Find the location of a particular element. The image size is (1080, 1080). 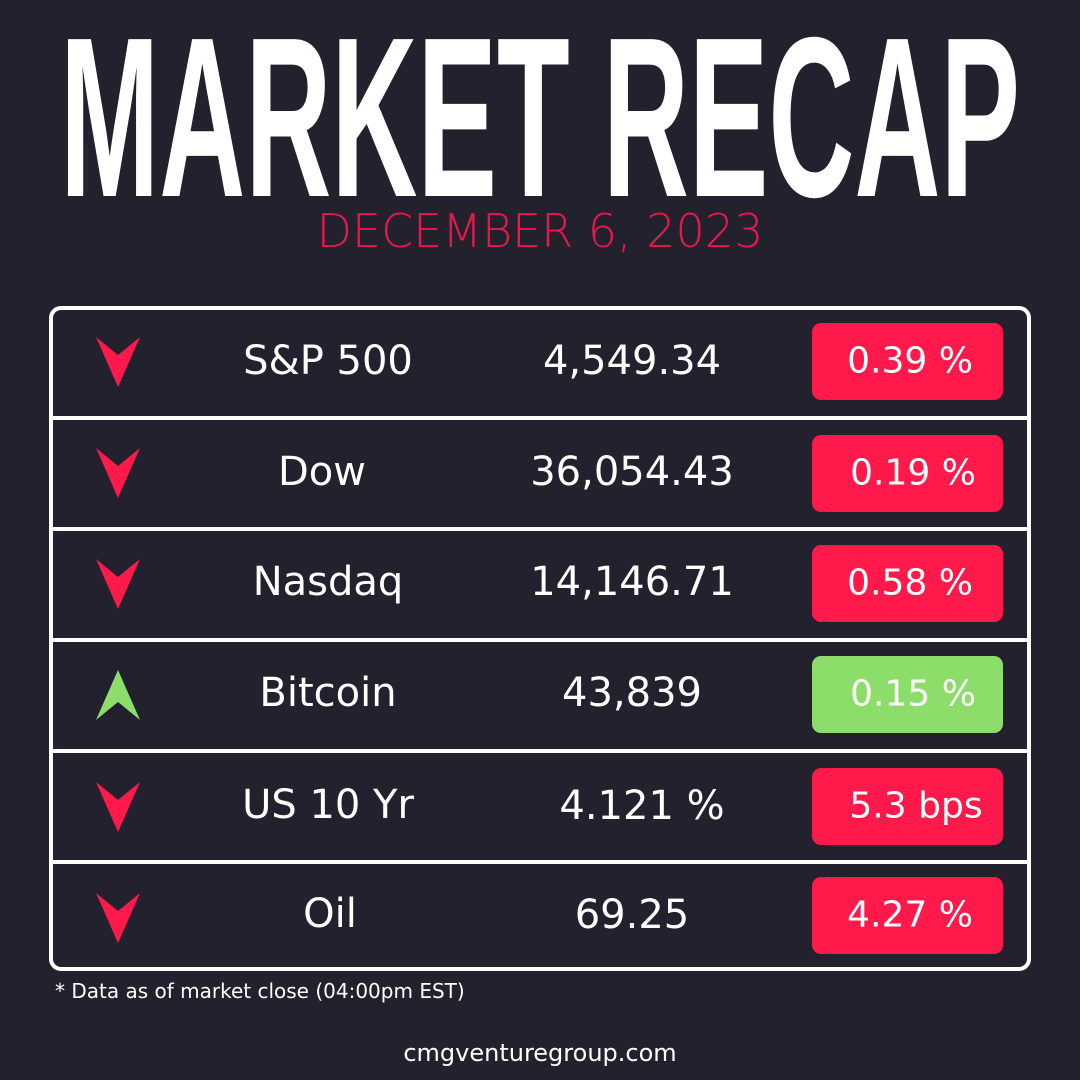

row-value: 14,146.71 is located at coordinates (632, 582).